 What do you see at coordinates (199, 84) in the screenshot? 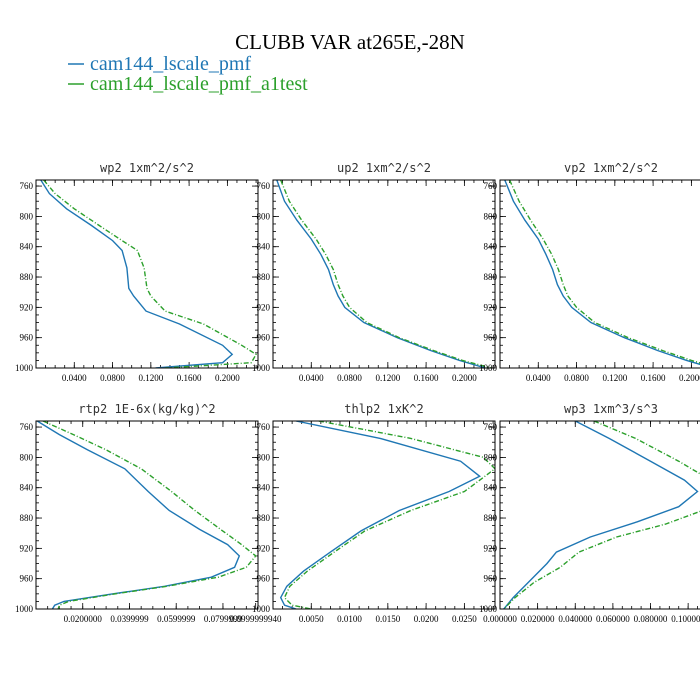
I see `legend-label-2: cam144_lscale_pmf_a1test` at bounding box center [199, 84].